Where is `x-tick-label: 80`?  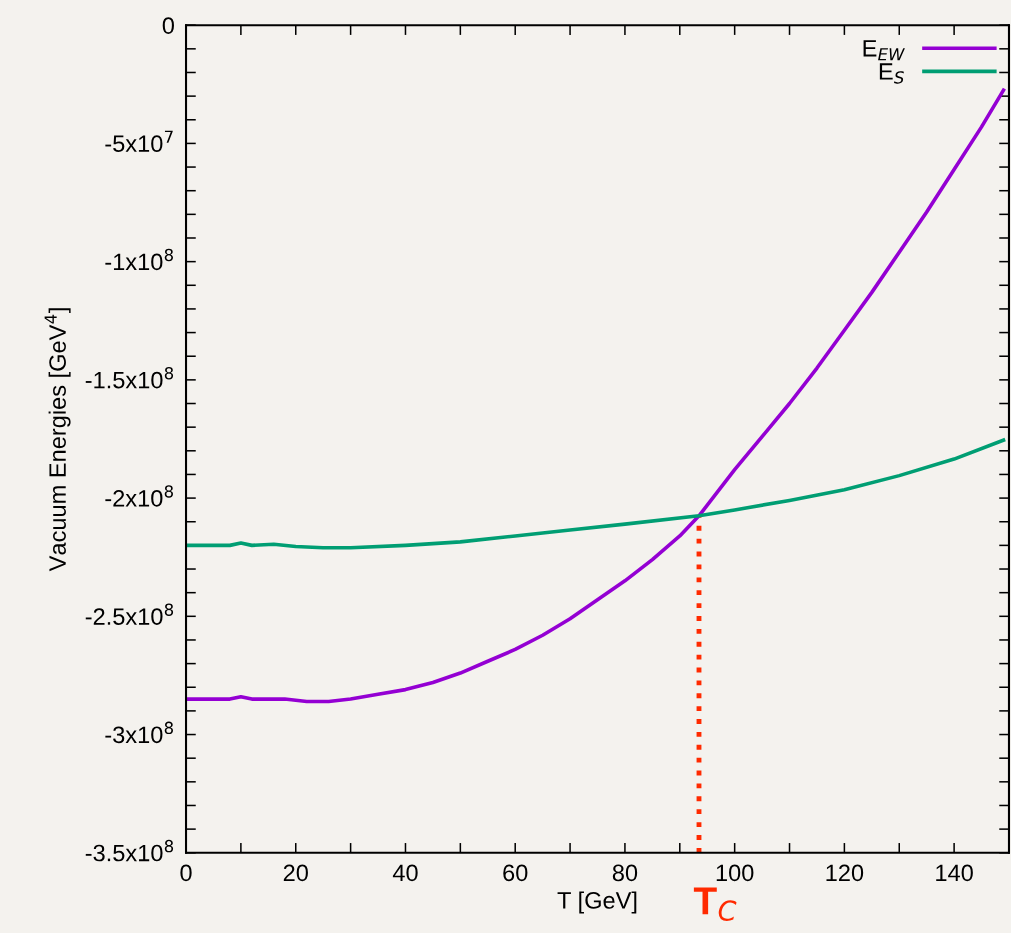 x-tick-label: 80 is located at coordinates (625, 873).